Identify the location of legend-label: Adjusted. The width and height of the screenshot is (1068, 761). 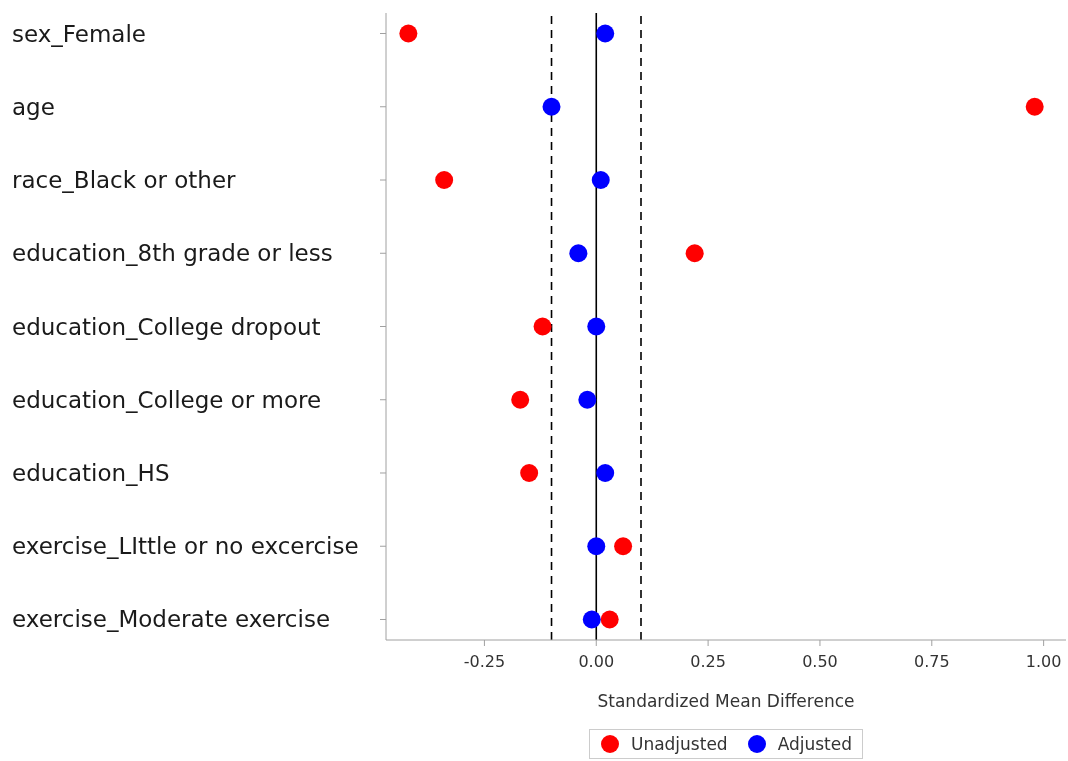
(815, 744).